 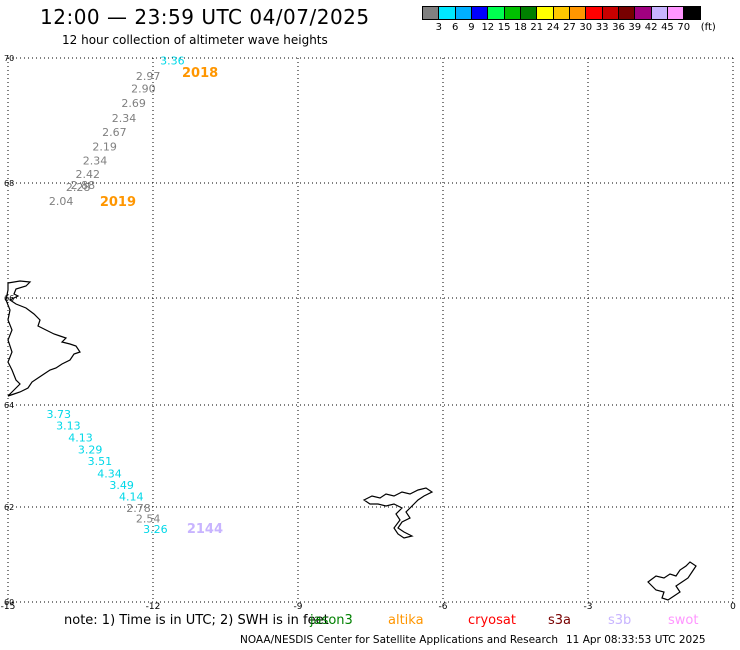 I want to click on faroe-islands-coastline, so click(x=398, y=513).